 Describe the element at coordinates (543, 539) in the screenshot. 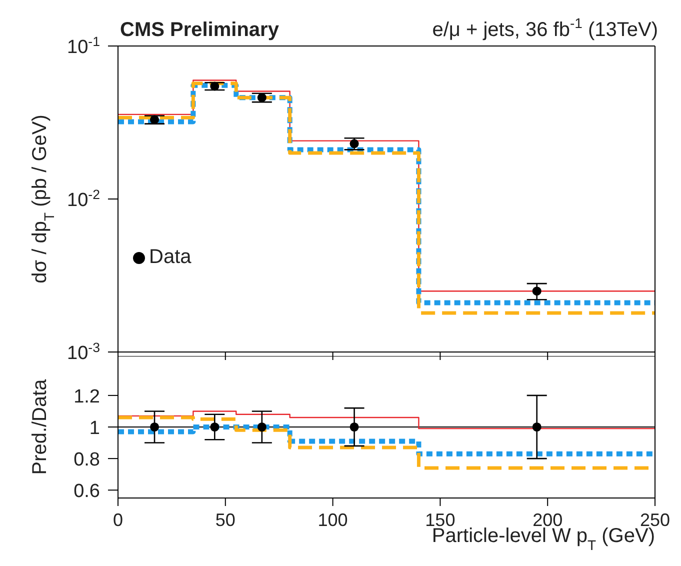

I see `x-axis-title: Particle-level W p$_{T}$ (GeV)` at that location.